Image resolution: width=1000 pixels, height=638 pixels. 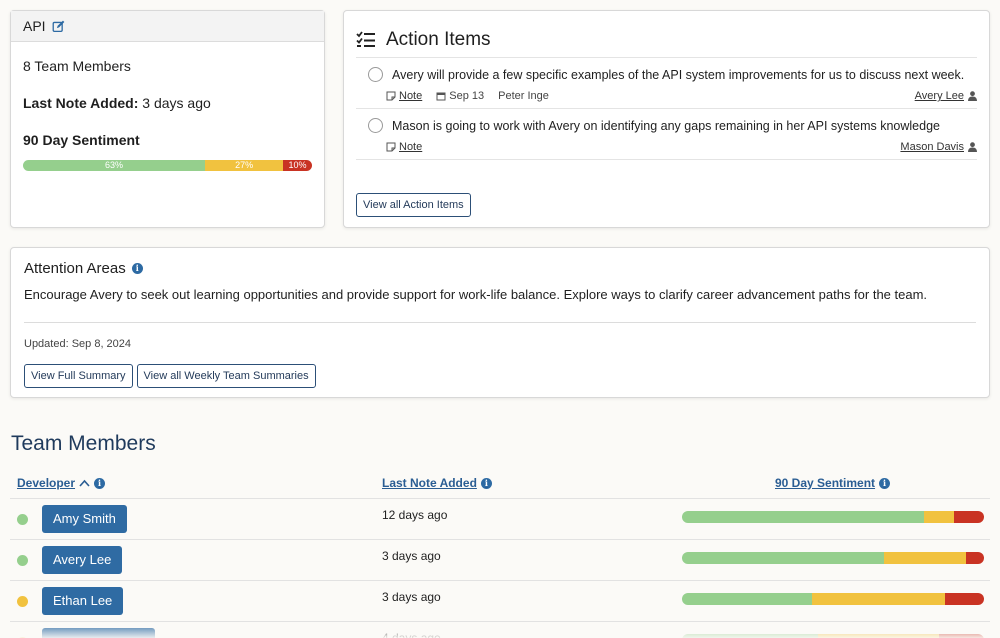 What do you see at coordinates (75, 268) in the screenshot?
I see `attention-areas-title: Attention Areas` at bounding box center [75, 268].